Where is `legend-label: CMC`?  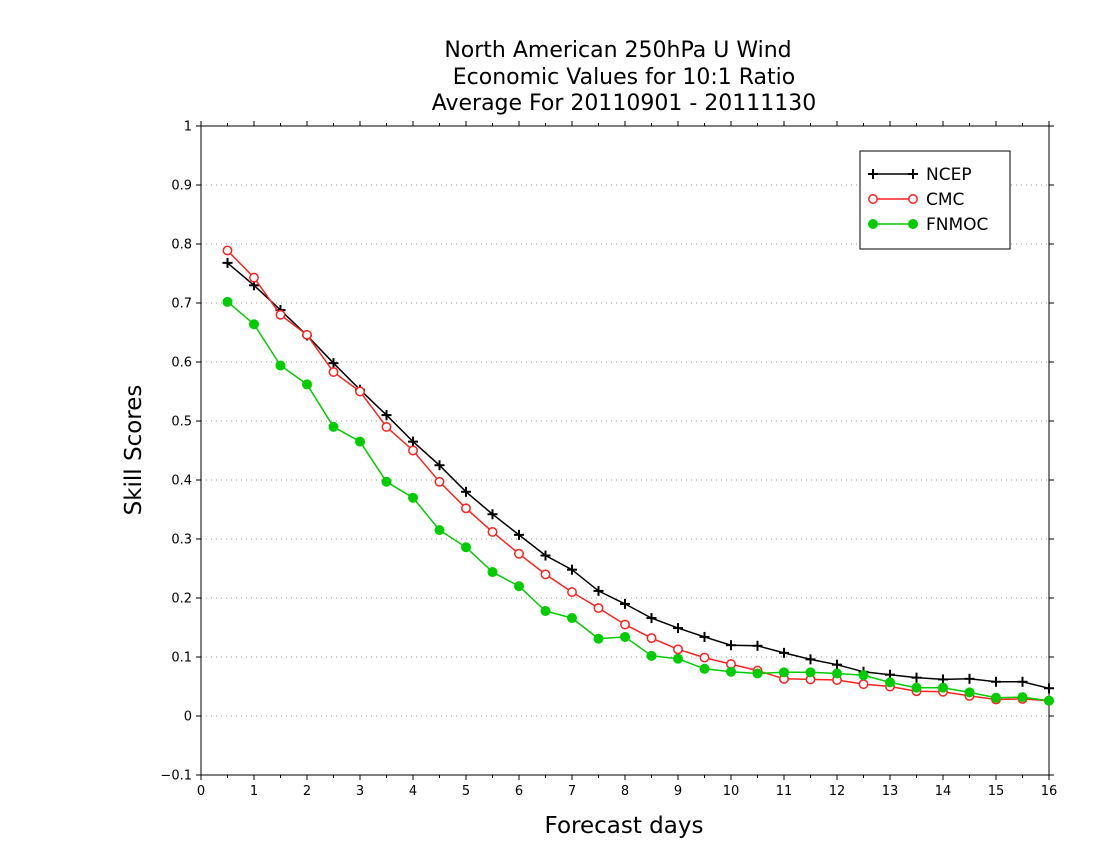 legend-label: CMC is located at coordinates (945, 200).